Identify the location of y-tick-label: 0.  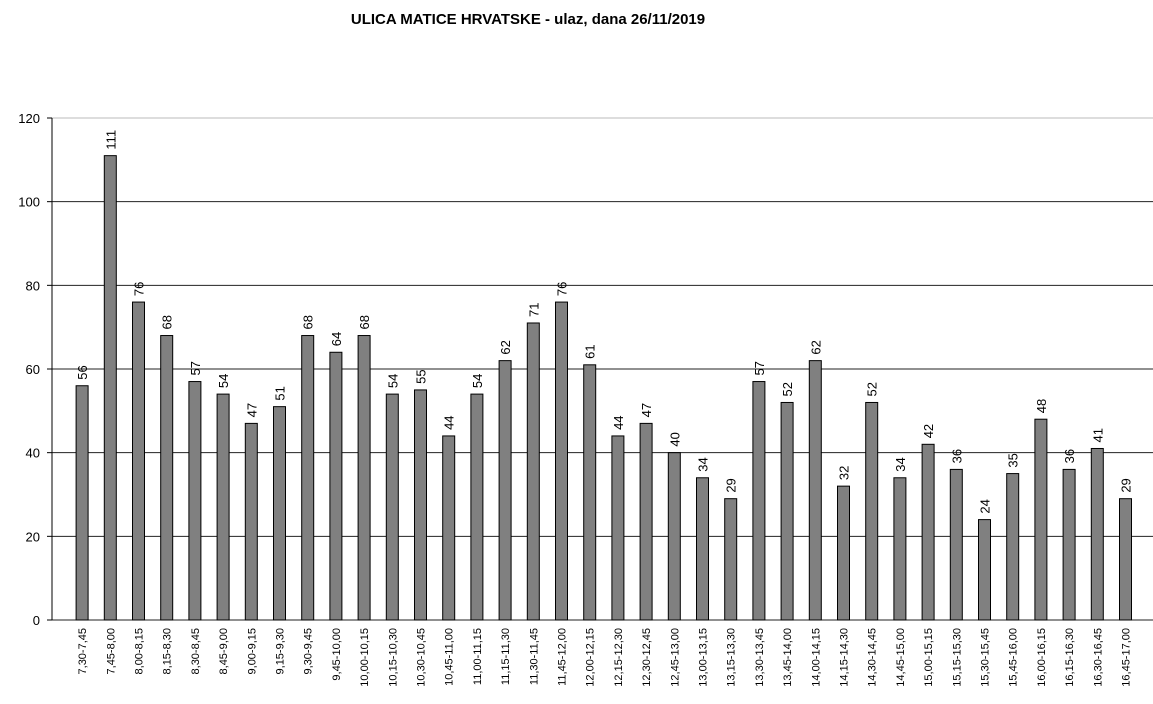
(36, 620).